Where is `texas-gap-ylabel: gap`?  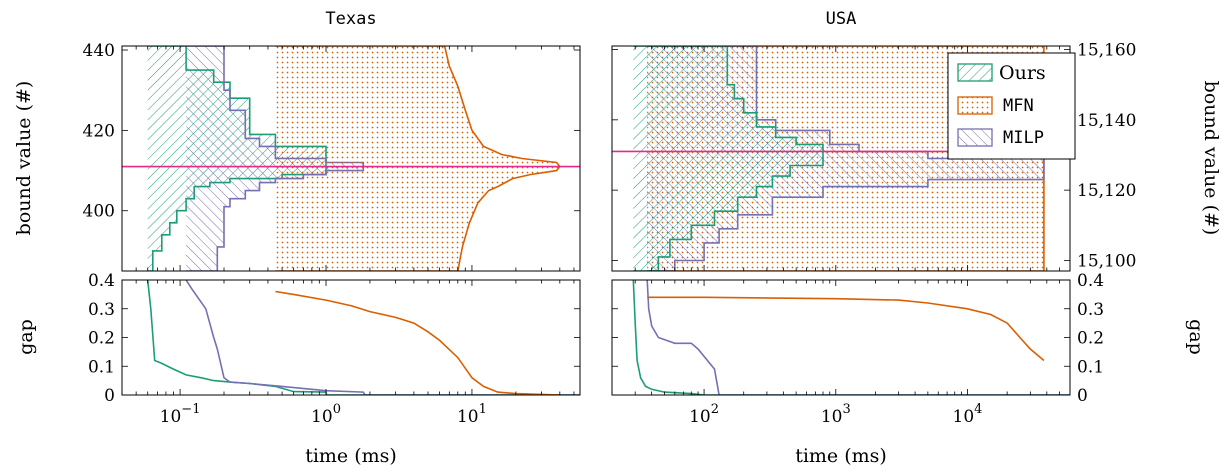
texas-gap-ylabel: gap is located at coordinates (26, 337).